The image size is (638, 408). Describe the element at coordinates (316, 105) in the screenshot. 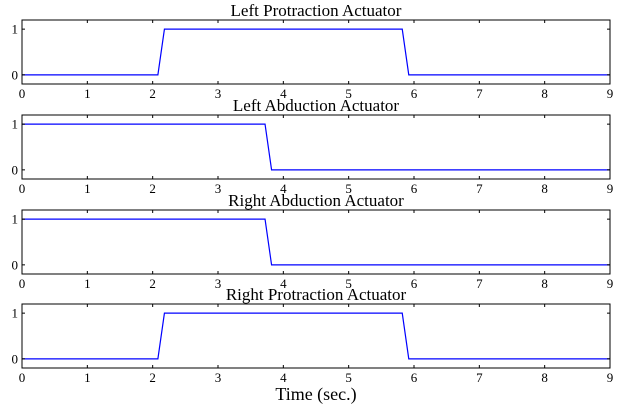

I see `chart-title: Left Abduction Actuator` at that location.